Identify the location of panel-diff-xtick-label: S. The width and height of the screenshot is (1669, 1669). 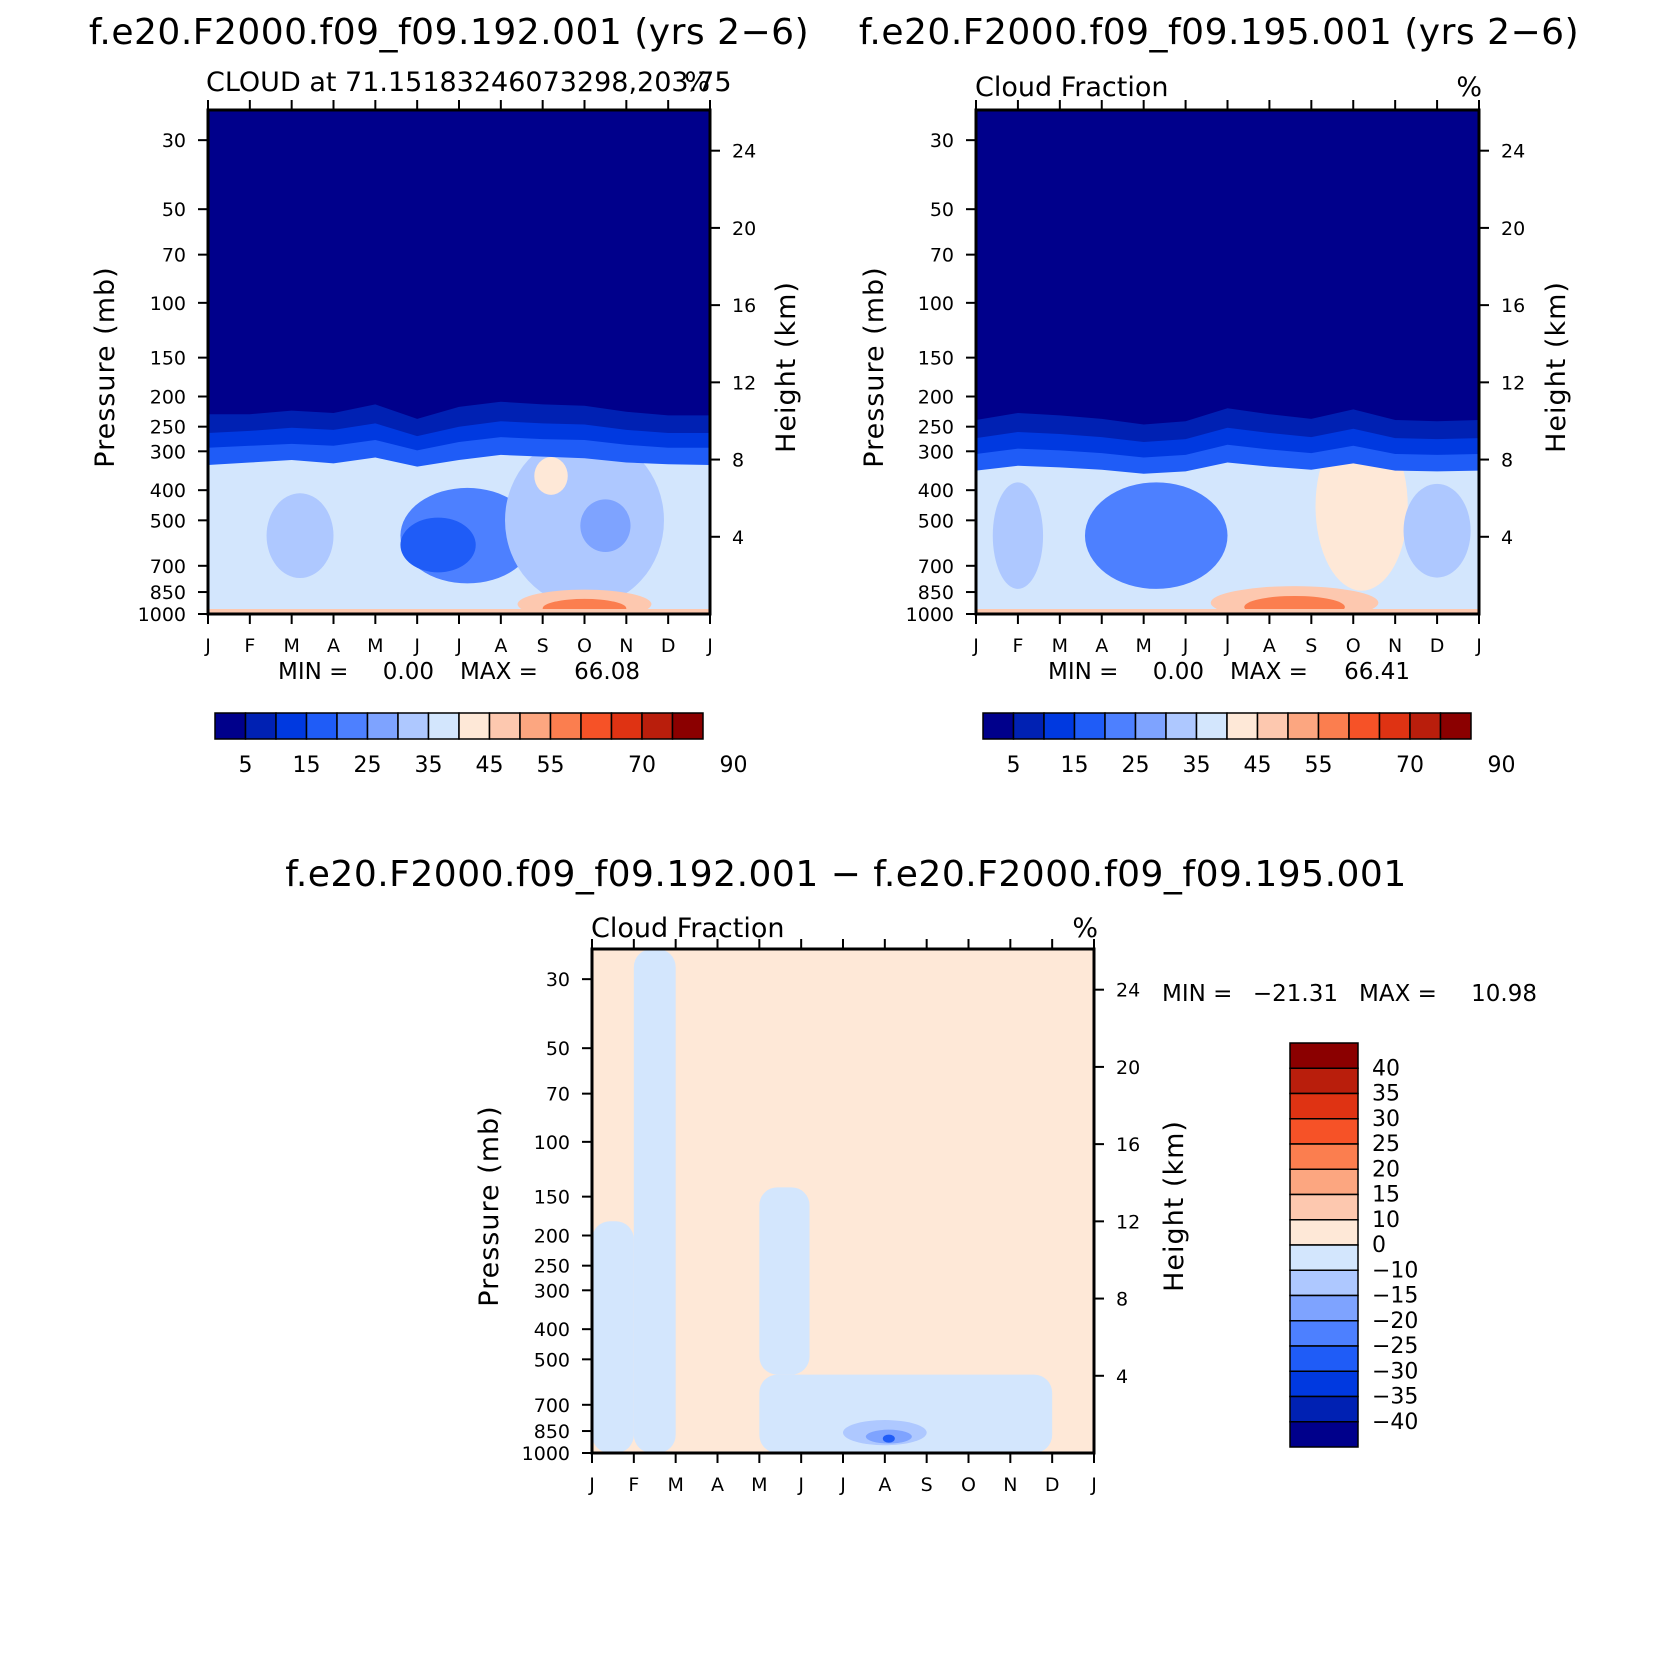
(927, 1485).